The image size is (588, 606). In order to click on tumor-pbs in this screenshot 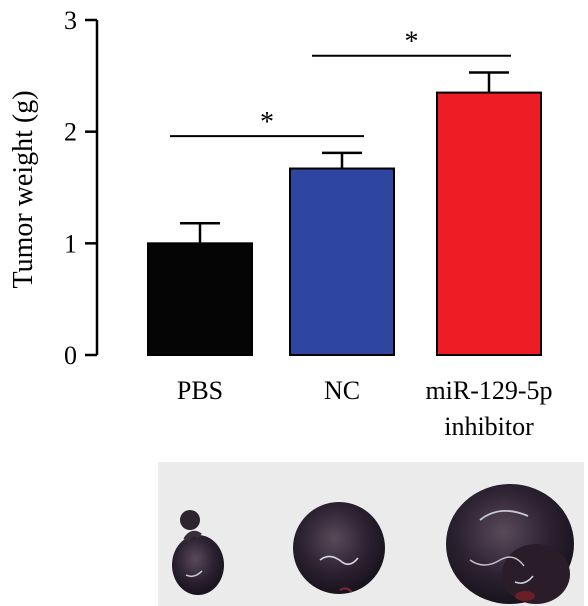, I will do `click(198, 552)`.